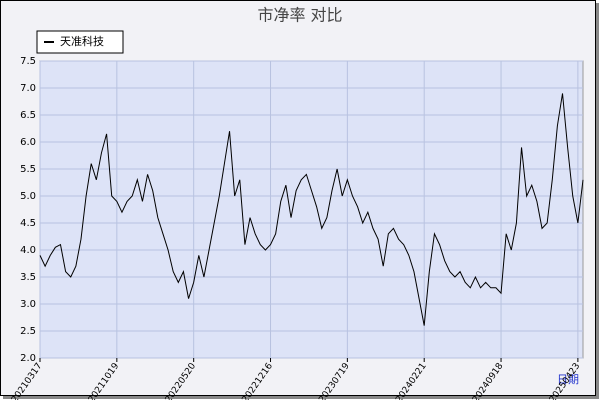 The height and width of the screenshot is (400, 600). Describe the element at coordinates (28, 304) in the screenshot. I see `y-tick-label: 3.0` at that location.